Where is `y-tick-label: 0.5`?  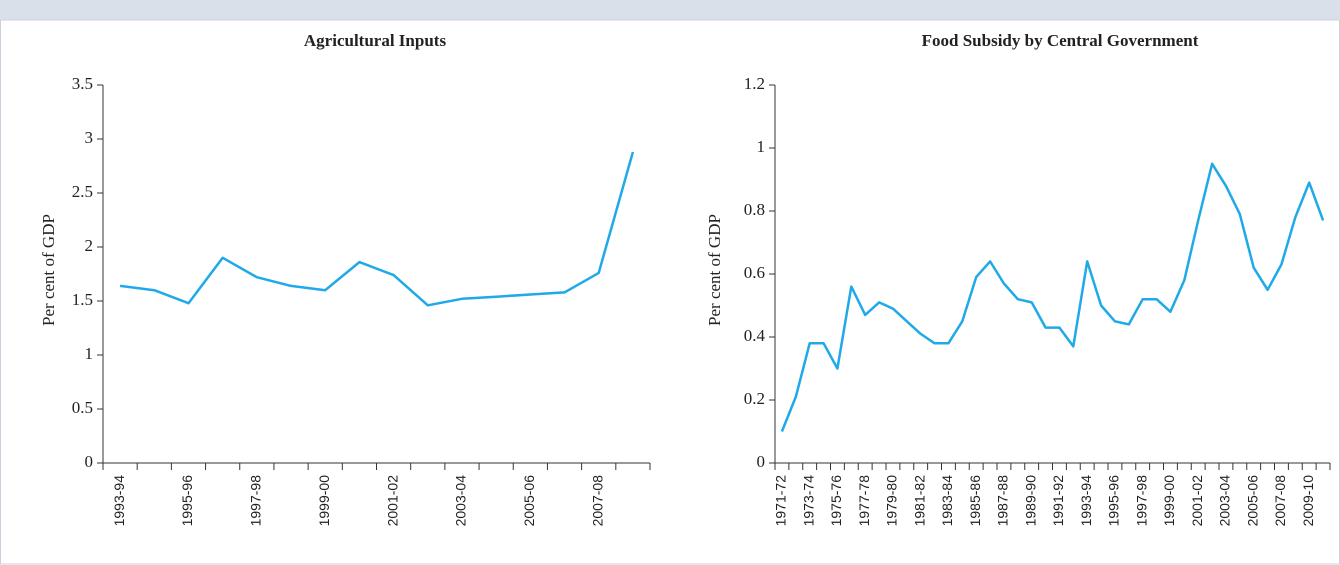 y-tick-label: 0.5 is located at coordinates (82, 407).